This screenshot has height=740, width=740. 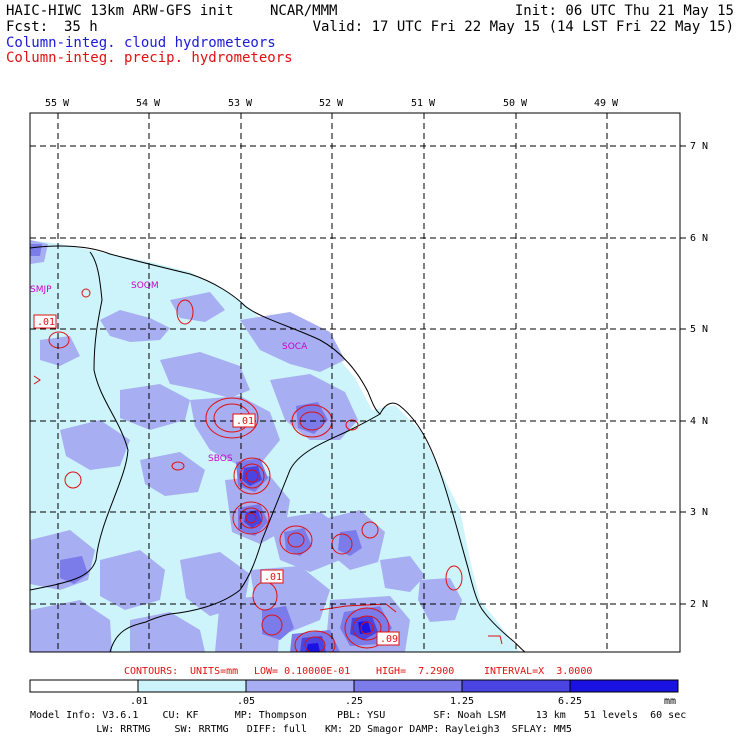 I want to click on lat-label: 6 N, so click(x=699, y=238).